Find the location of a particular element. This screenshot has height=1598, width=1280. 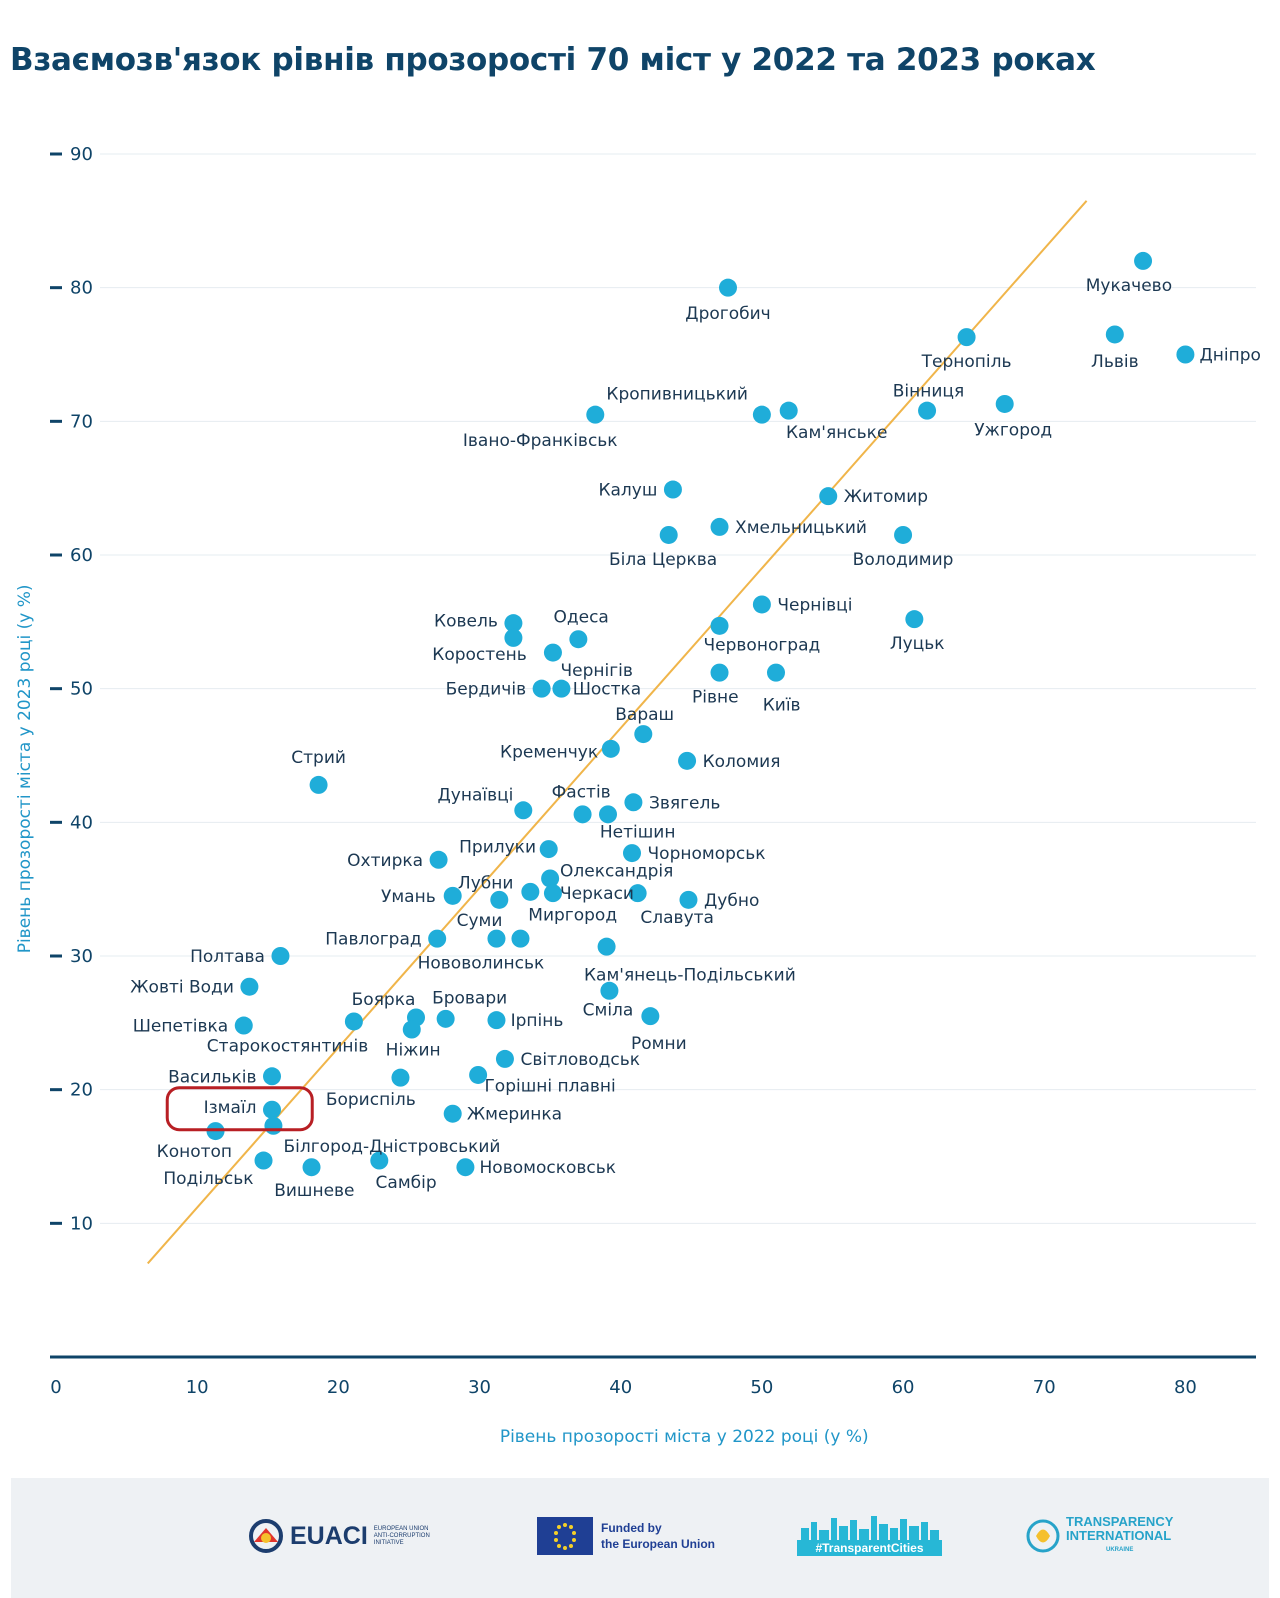

y-tick-label: 20 is located at coordinates (81, 1090).